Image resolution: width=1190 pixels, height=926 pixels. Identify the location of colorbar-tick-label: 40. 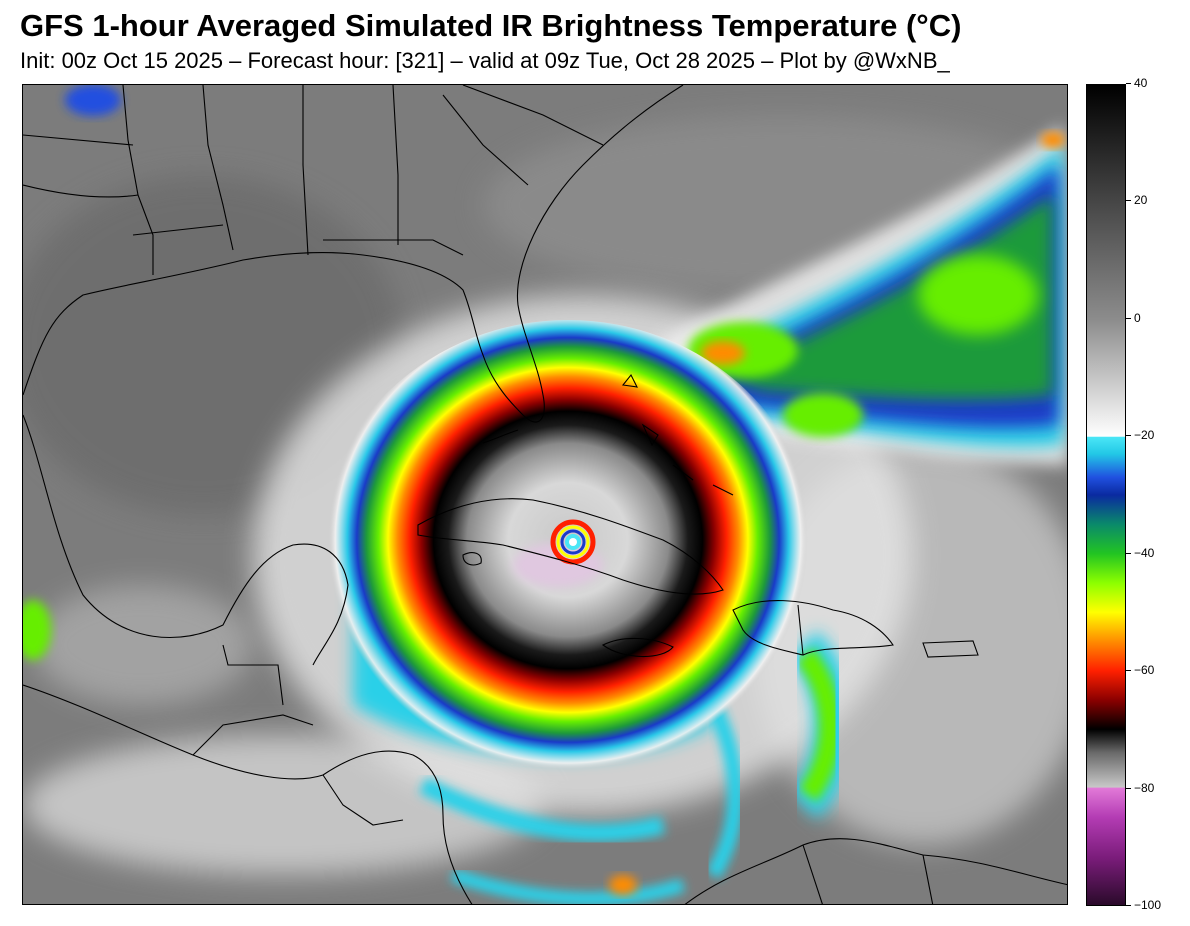
(1141, 83).